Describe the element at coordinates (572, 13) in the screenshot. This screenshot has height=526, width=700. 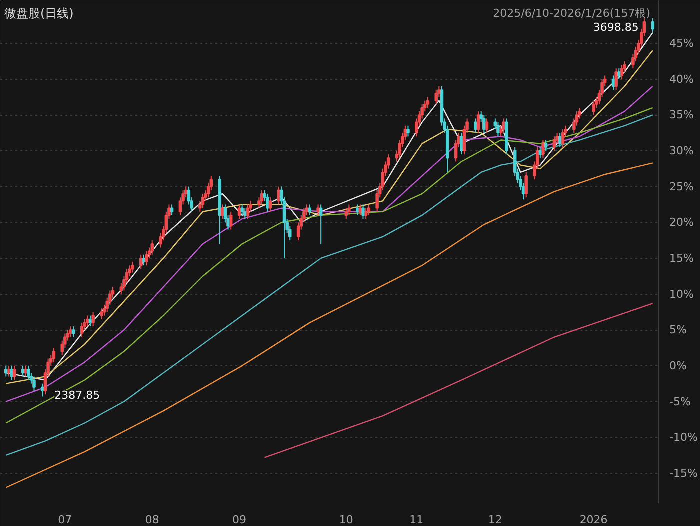
I see `text: 2025/6/10-2026/1/26(157根)` at that location.